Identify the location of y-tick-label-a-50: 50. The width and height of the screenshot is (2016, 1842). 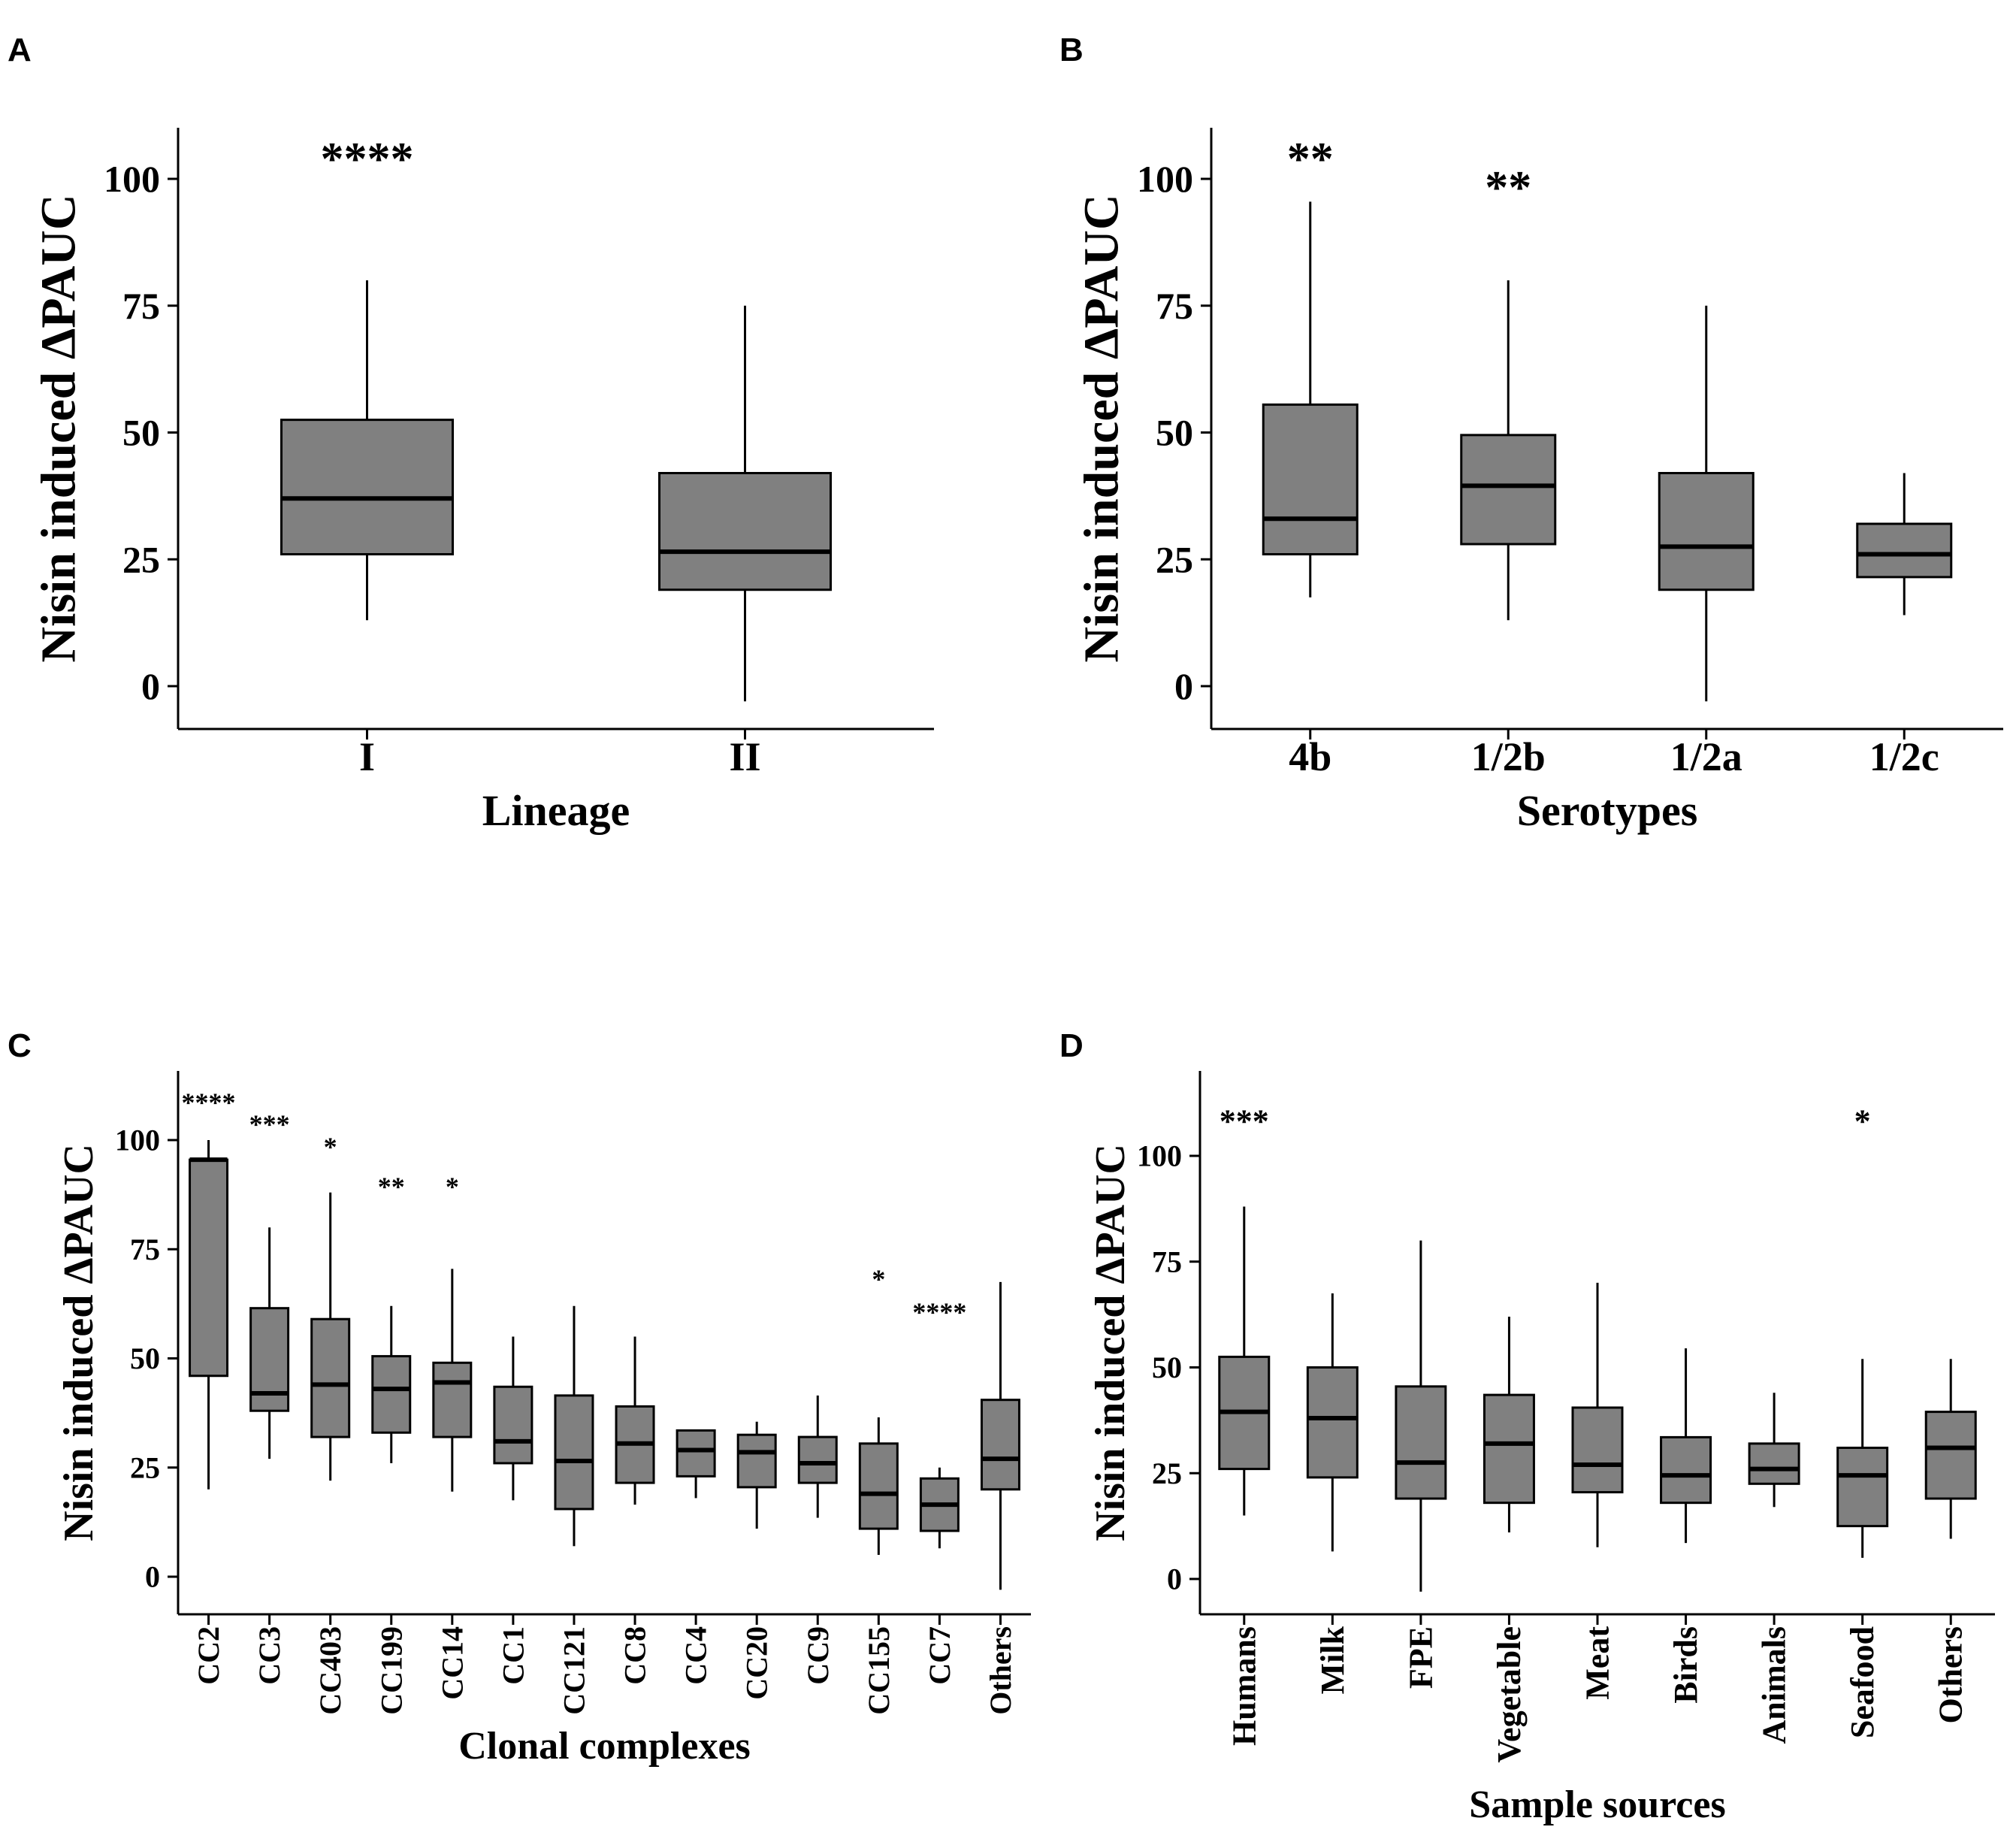
(141, 433).